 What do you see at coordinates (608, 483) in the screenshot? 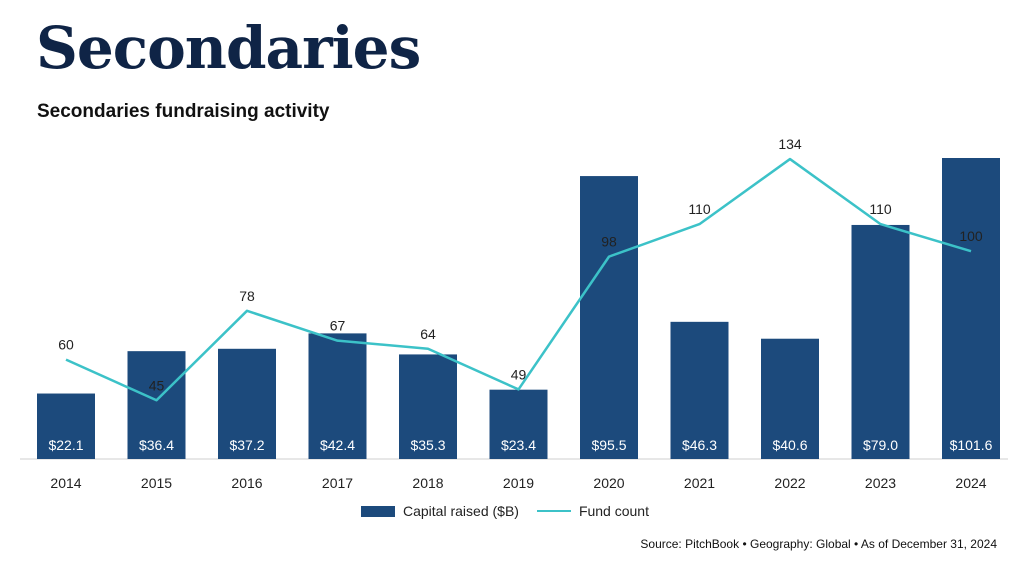
I see `x-tick-label-2020: 2020` at bounding box center [608, 483].